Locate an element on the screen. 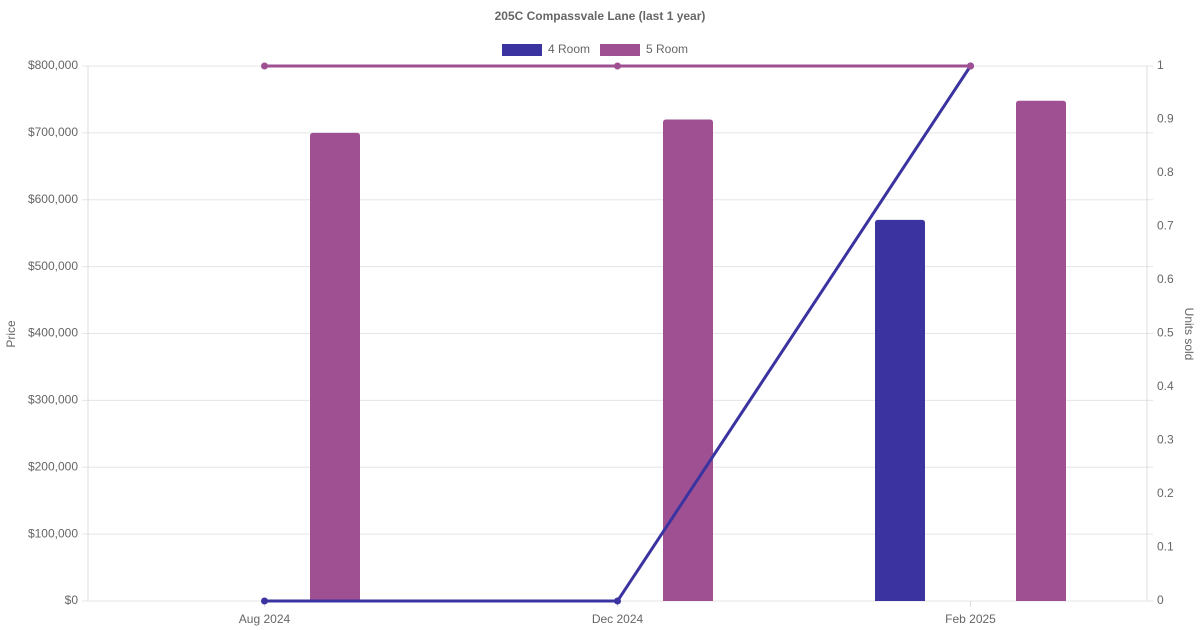  y-tick-label: $0 is located at coordinates (72, 600).